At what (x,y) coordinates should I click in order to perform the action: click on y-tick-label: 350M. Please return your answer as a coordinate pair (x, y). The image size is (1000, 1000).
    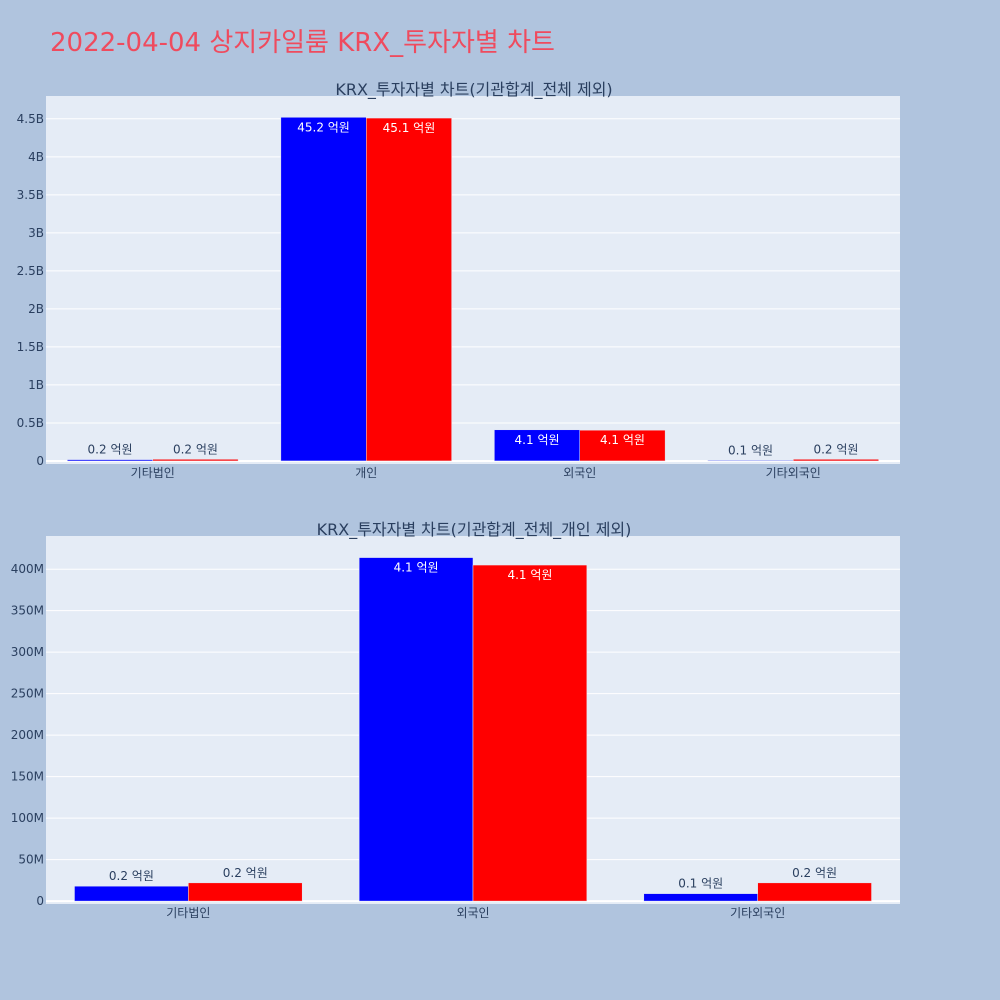
    Looking at the image, I should click on (27, 611).